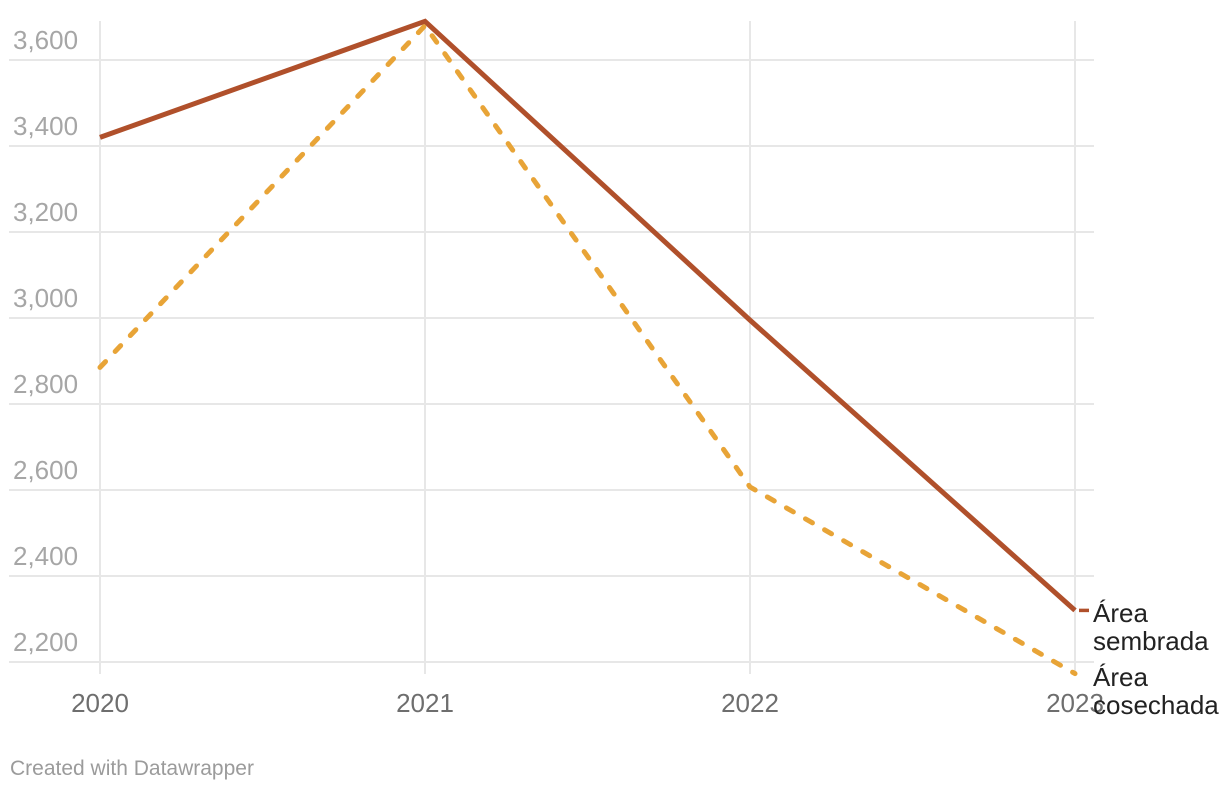 Image resolution: width=1220 pixels, height=792 pixels. What do you see at coordinates (750, 703) in the screenshot?
I see `x-tick-label: 2022` at bounding box center [750, 703].